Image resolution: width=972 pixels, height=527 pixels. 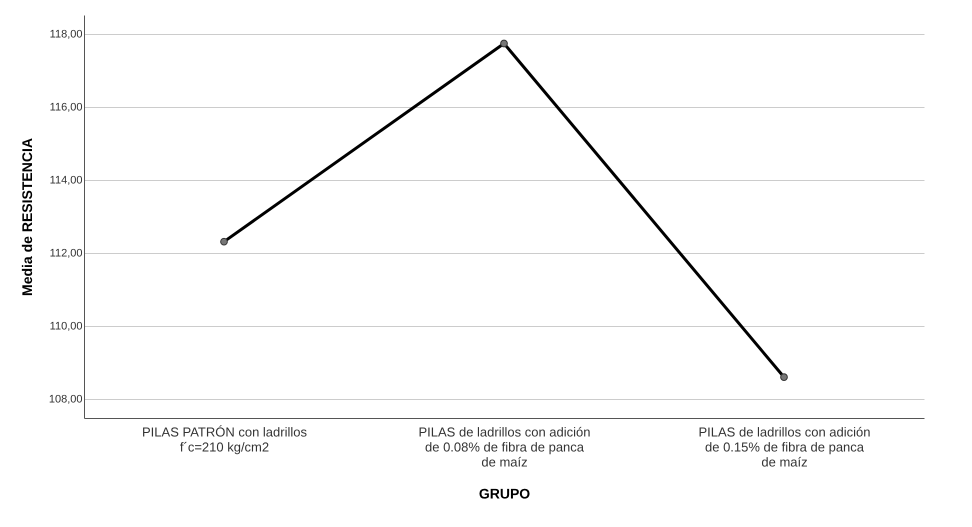 What do you see at coordinates (66, 107) in the screenshot?
I see `y-tick-label: 116,00` at bounding box center [66, 107].